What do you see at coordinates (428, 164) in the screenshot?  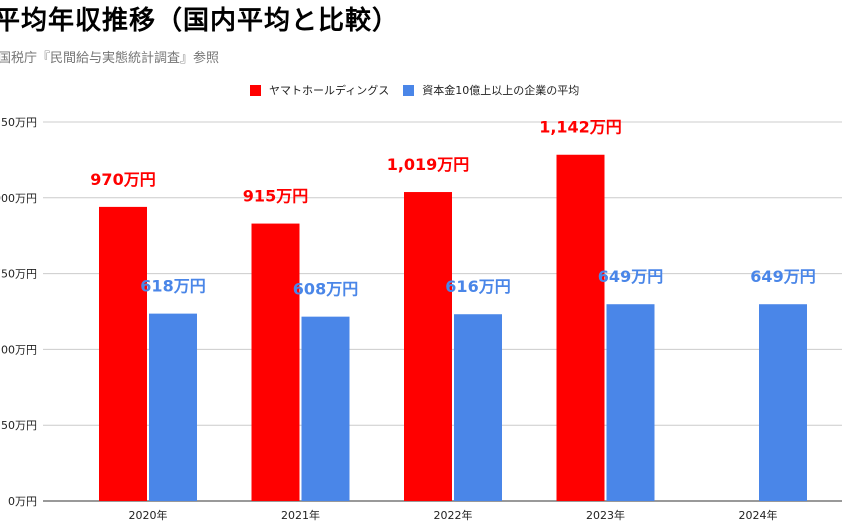 I see `data-label: 1,019万円` at bounding box center [428, 164].